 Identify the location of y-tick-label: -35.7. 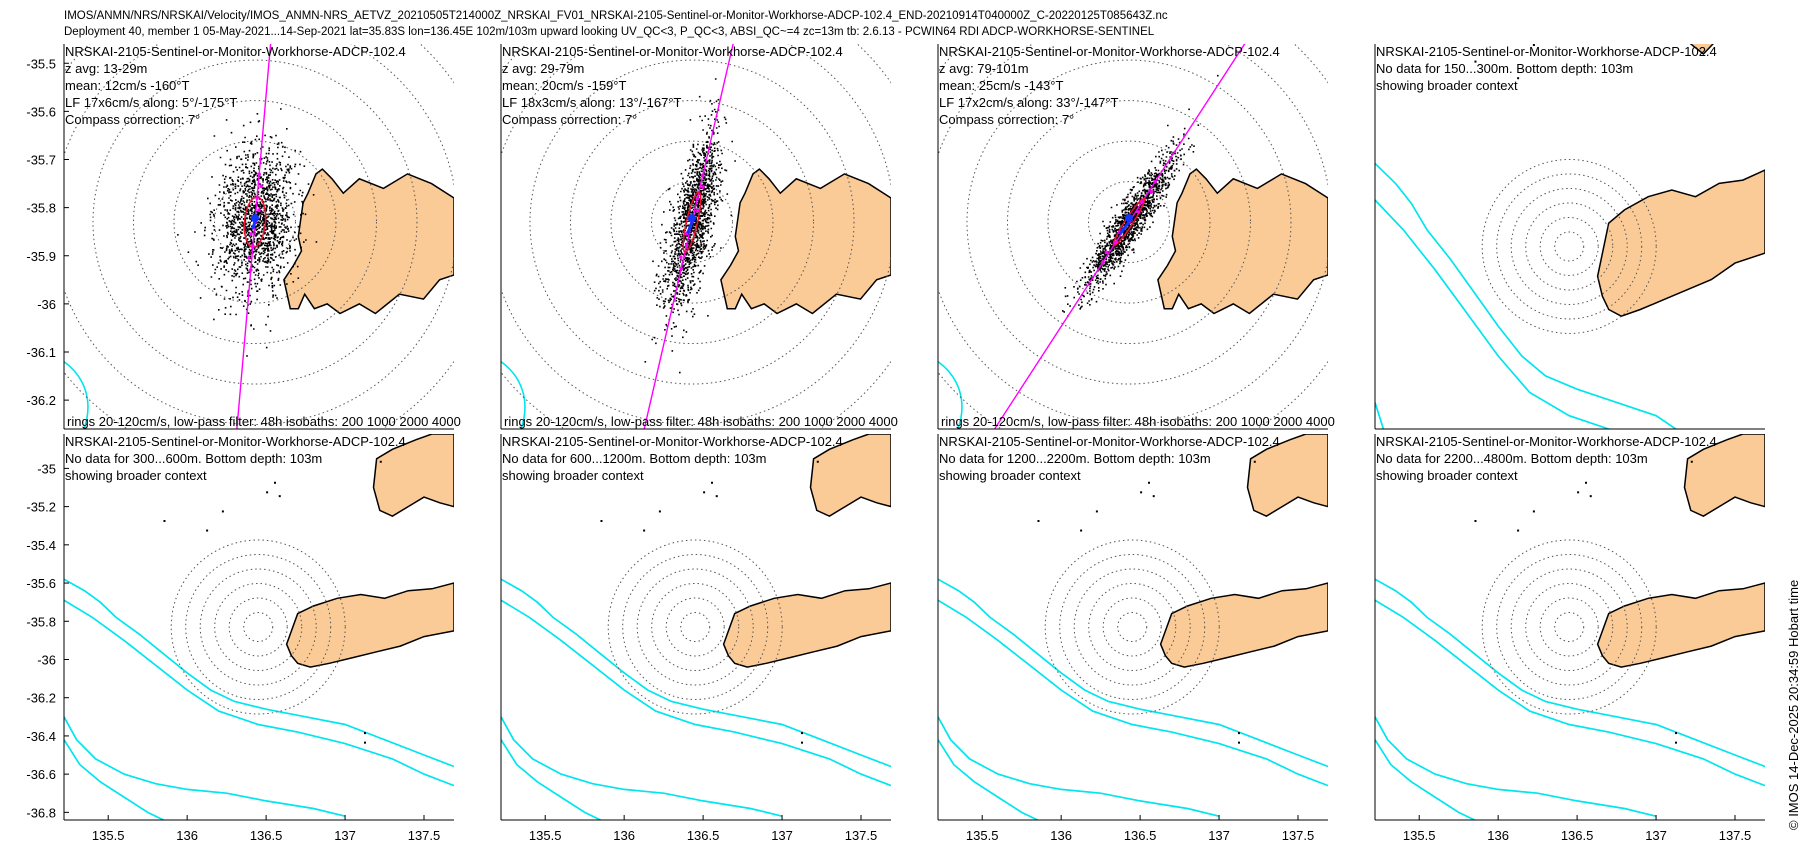
(41, 160).